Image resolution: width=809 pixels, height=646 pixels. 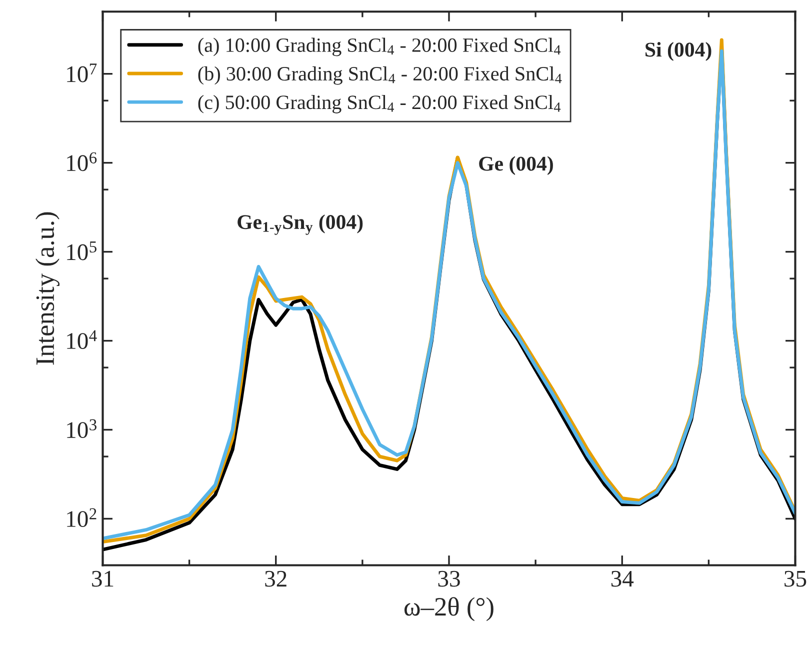 I want to click on annotation: Ge$_{1-y}$Sn$_{y}$ (004), so click(x=300, y=224).